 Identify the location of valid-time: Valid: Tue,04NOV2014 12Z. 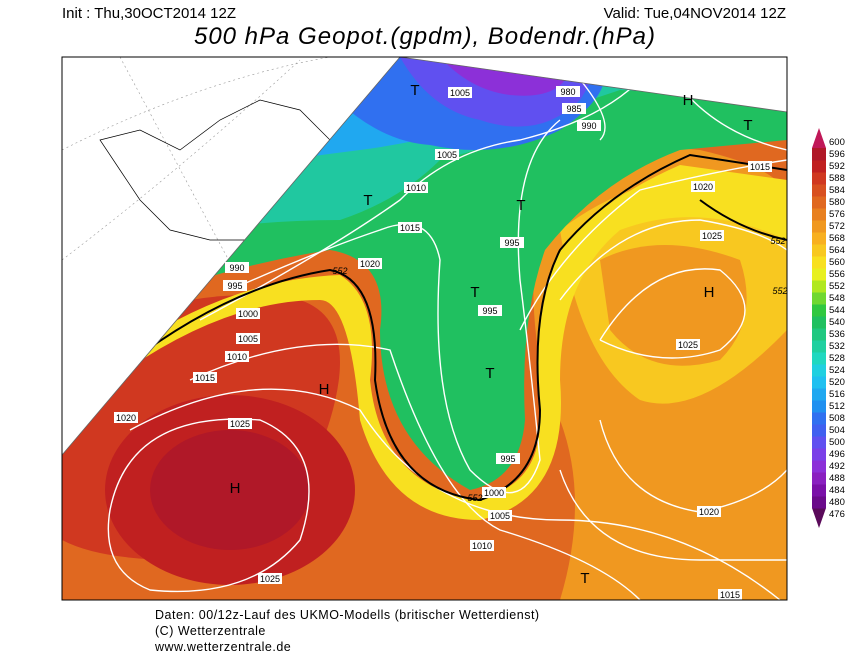
(695, 13).